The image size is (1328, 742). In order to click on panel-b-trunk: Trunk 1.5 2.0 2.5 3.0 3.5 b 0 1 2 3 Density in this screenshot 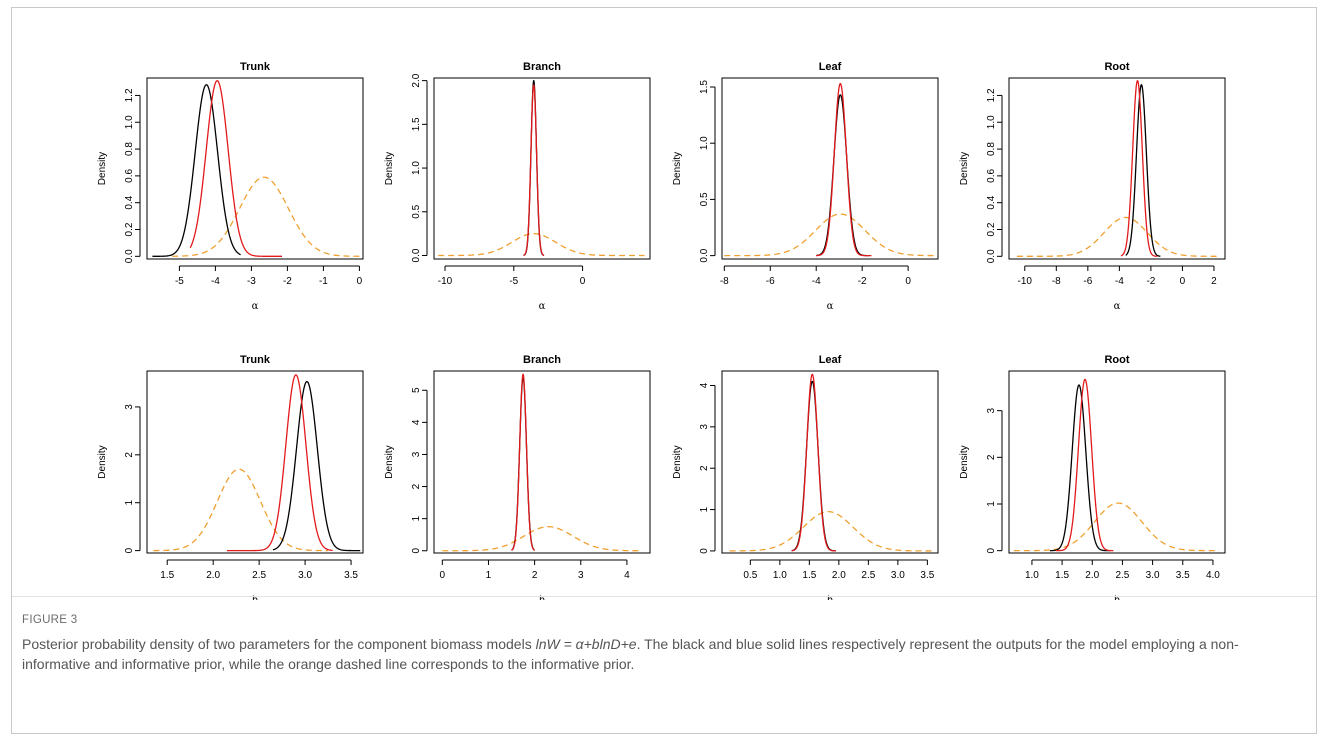, I will do `click(230, 477)`.